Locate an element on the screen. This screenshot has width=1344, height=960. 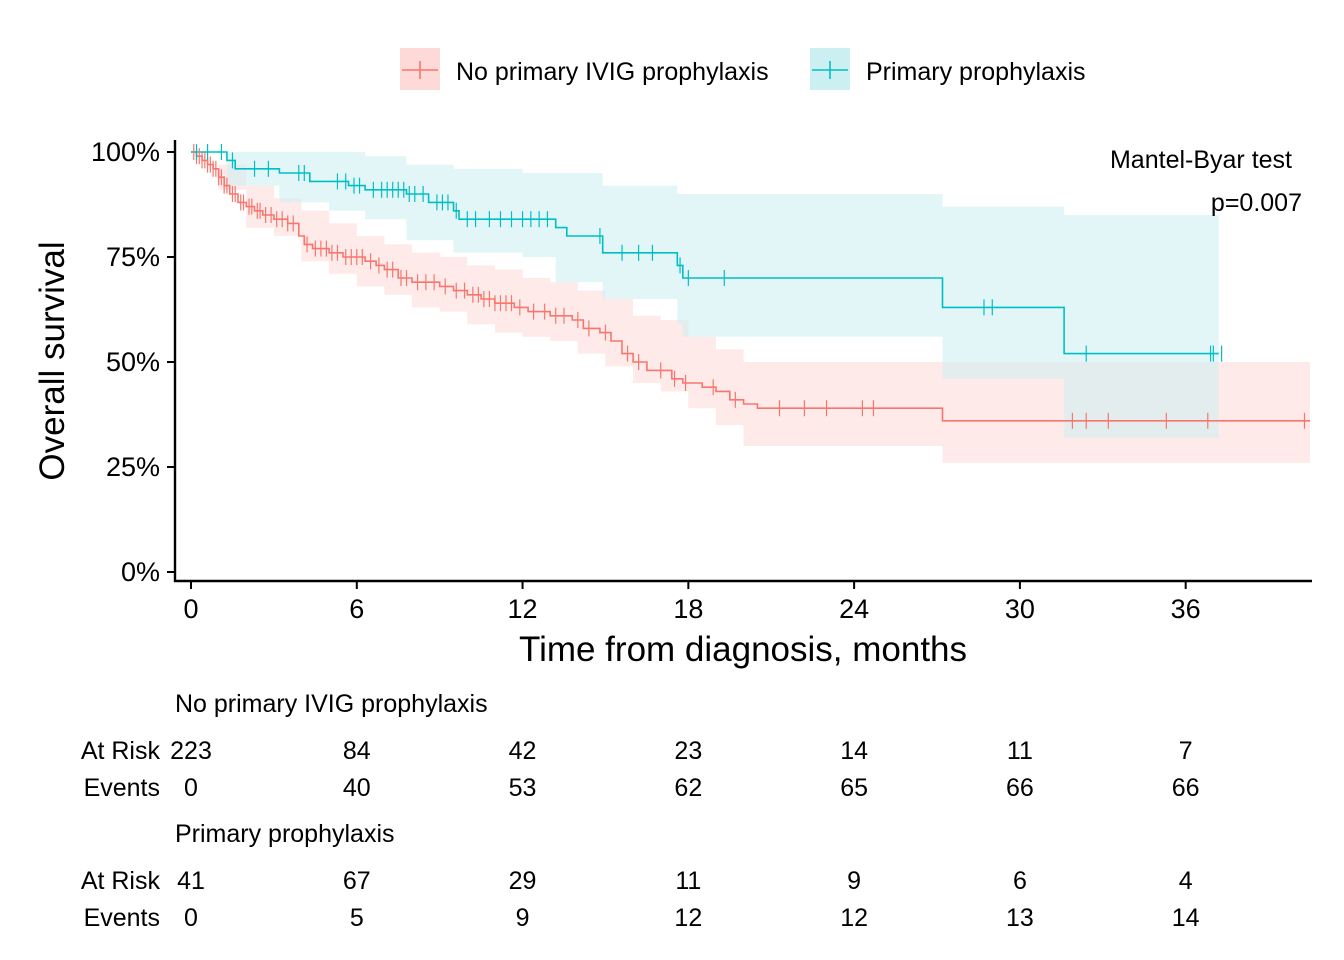
x-tick-label: 24 is located at coordinates (854, 609).